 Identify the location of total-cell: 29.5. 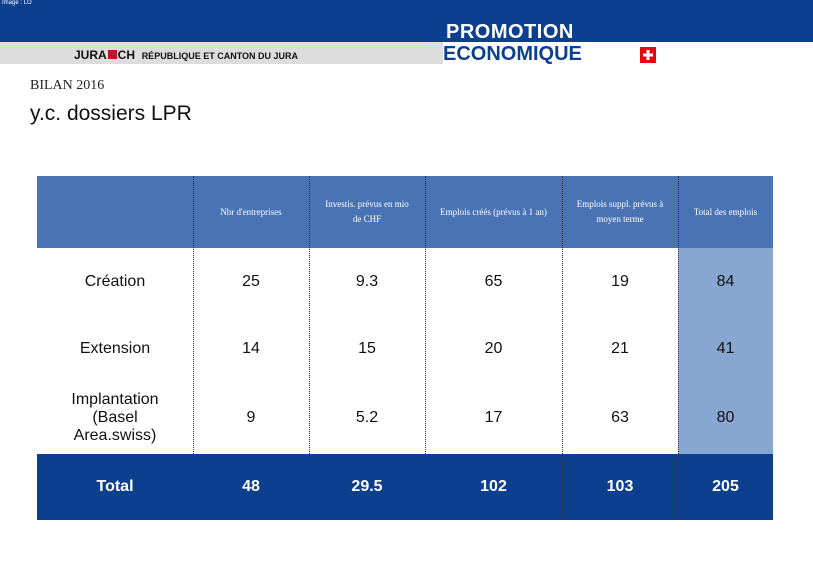
(367, 486).